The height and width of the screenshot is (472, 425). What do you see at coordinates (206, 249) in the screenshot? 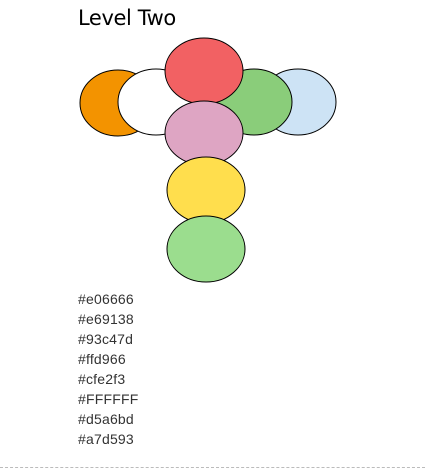
I see `swatch-bottom` at bounding box center [206, 249].